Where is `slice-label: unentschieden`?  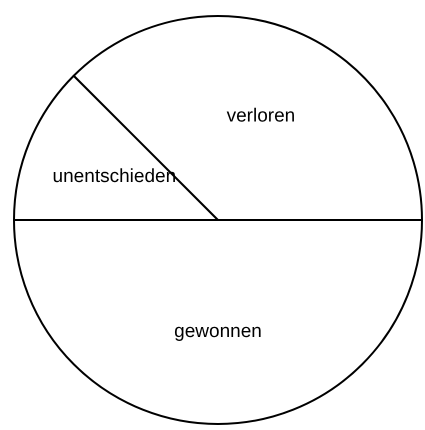 slice-label: unentschieden is located at coordinates (114, 177).